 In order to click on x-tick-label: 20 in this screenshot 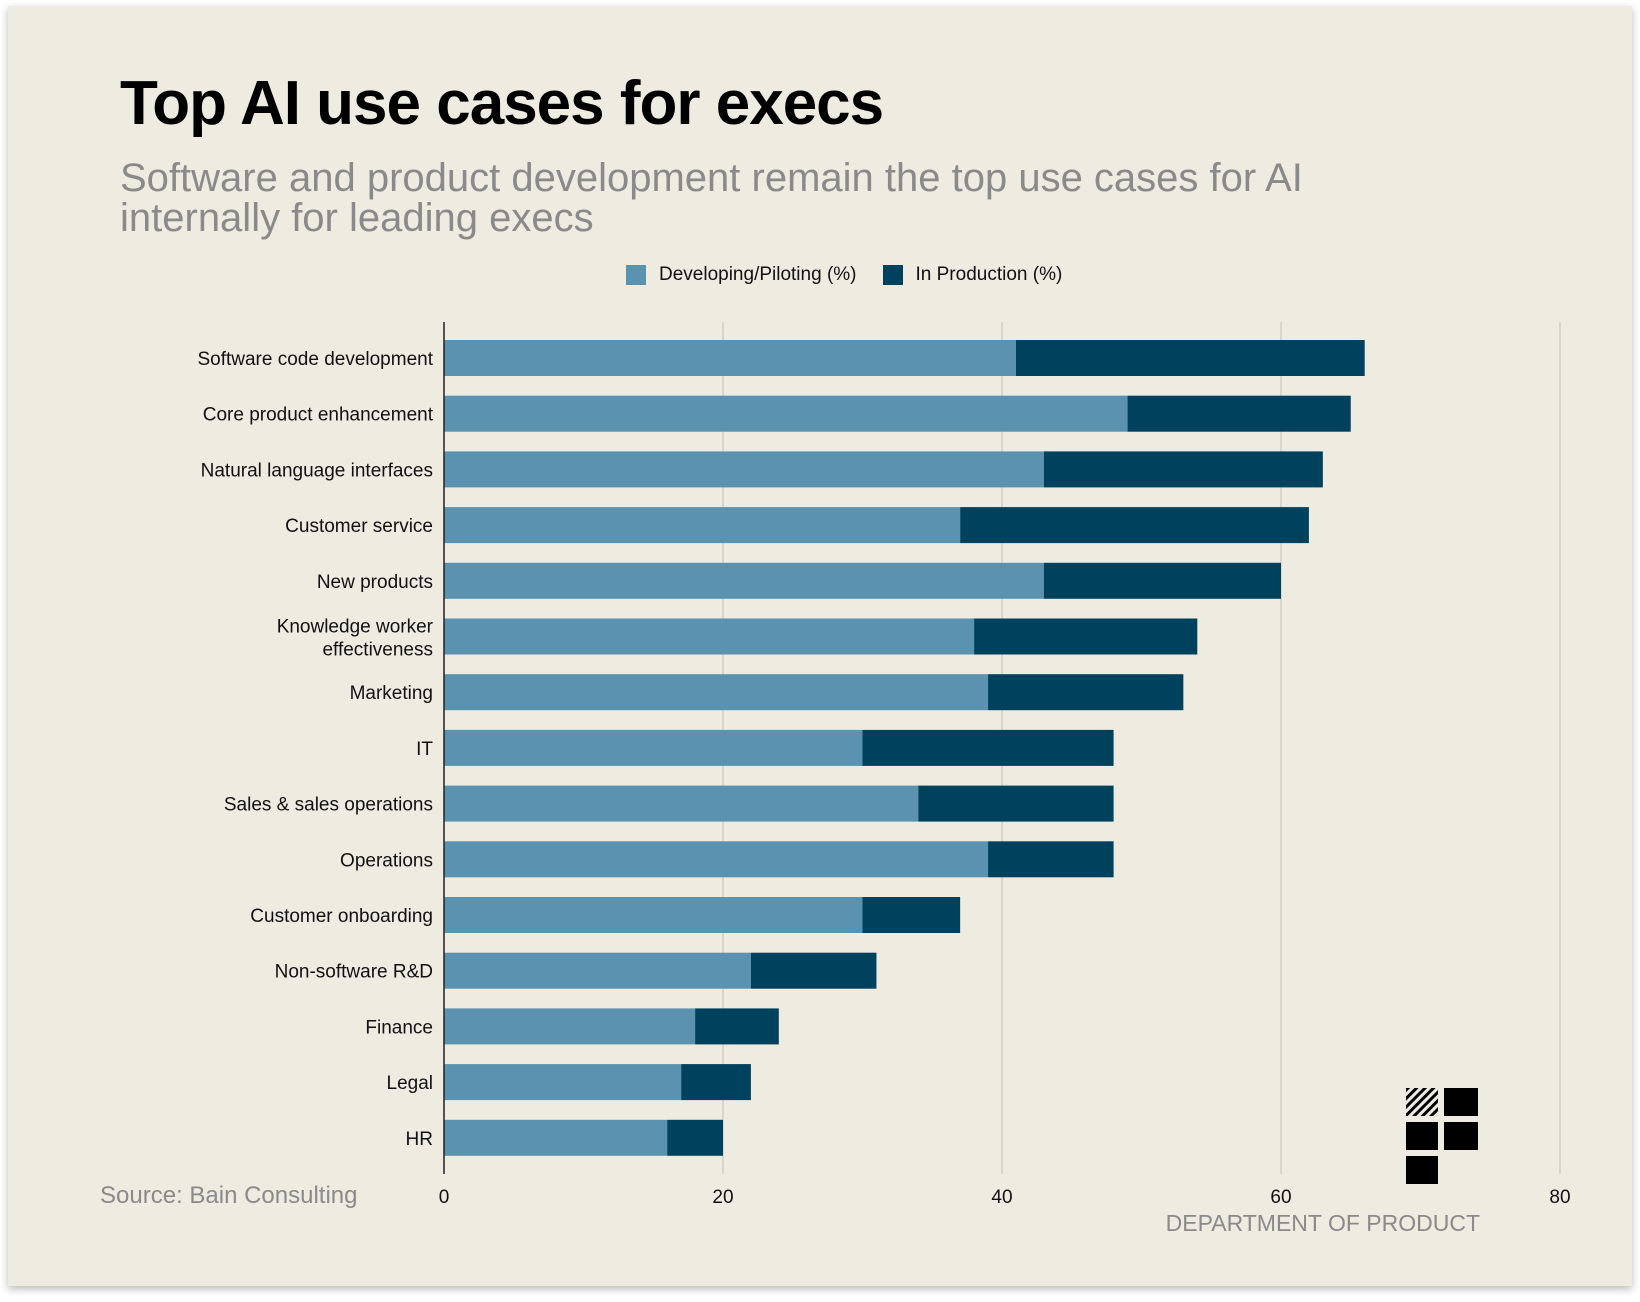, I will do `click(722, 1197)`.